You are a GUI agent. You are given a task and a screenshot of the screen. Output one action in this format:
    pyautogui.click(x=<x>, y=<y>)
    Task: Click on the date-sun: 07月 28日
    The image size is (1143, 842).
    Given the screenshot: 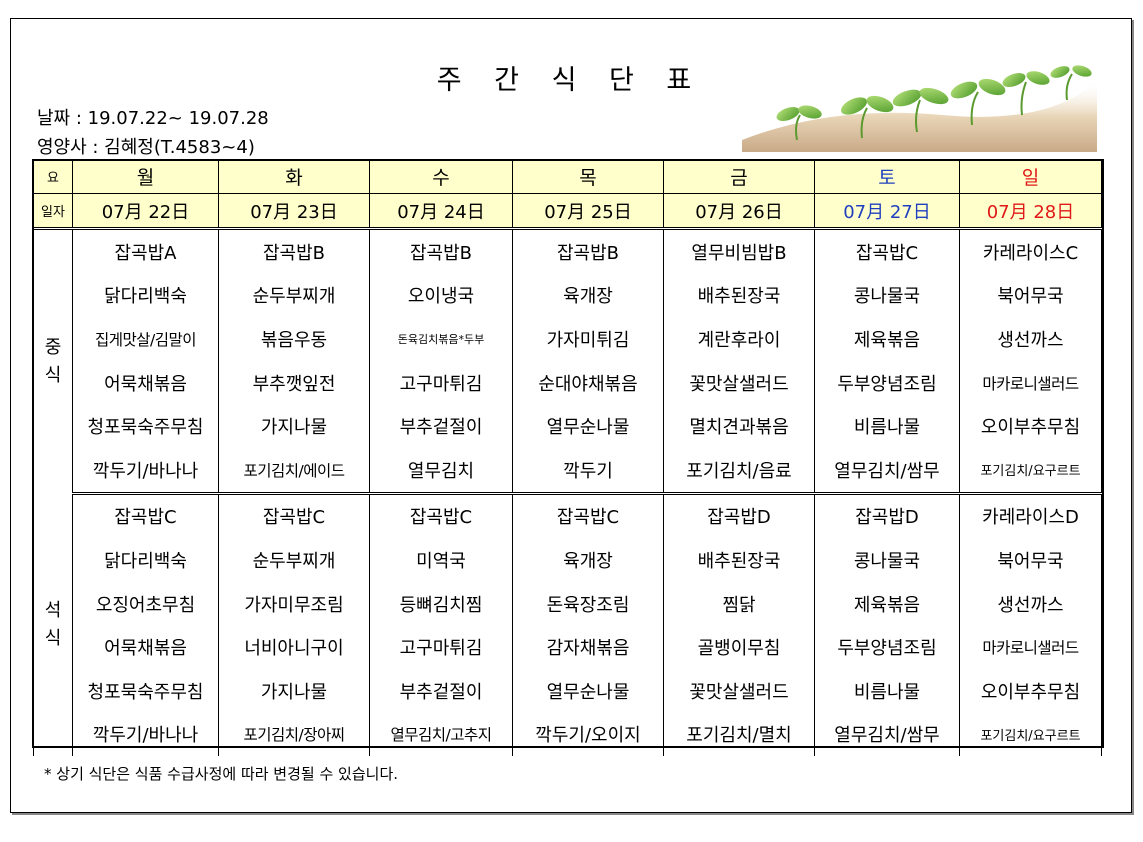 What is the action you would take?
    pyautogui.click(x=1030, y=211)
    